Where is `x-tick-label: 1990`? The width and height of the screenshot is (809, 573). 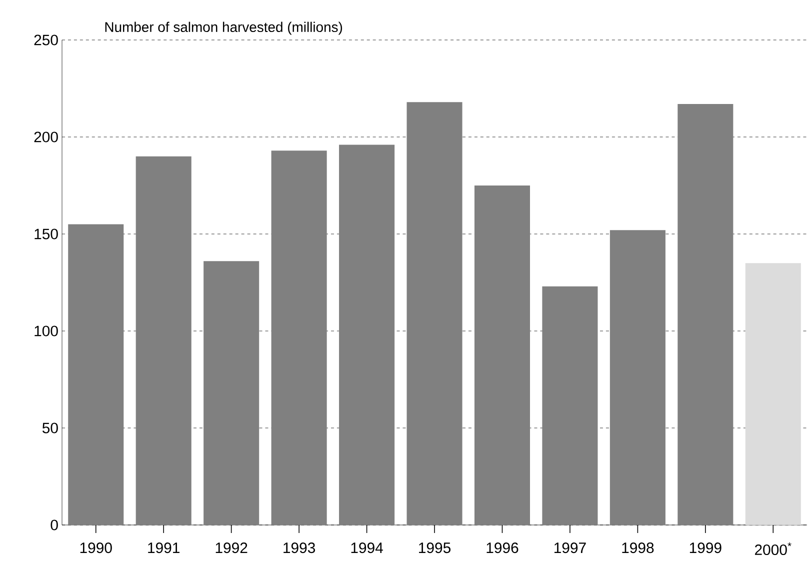 x-tick-label: 1990 is located at coordinates (96, 548).